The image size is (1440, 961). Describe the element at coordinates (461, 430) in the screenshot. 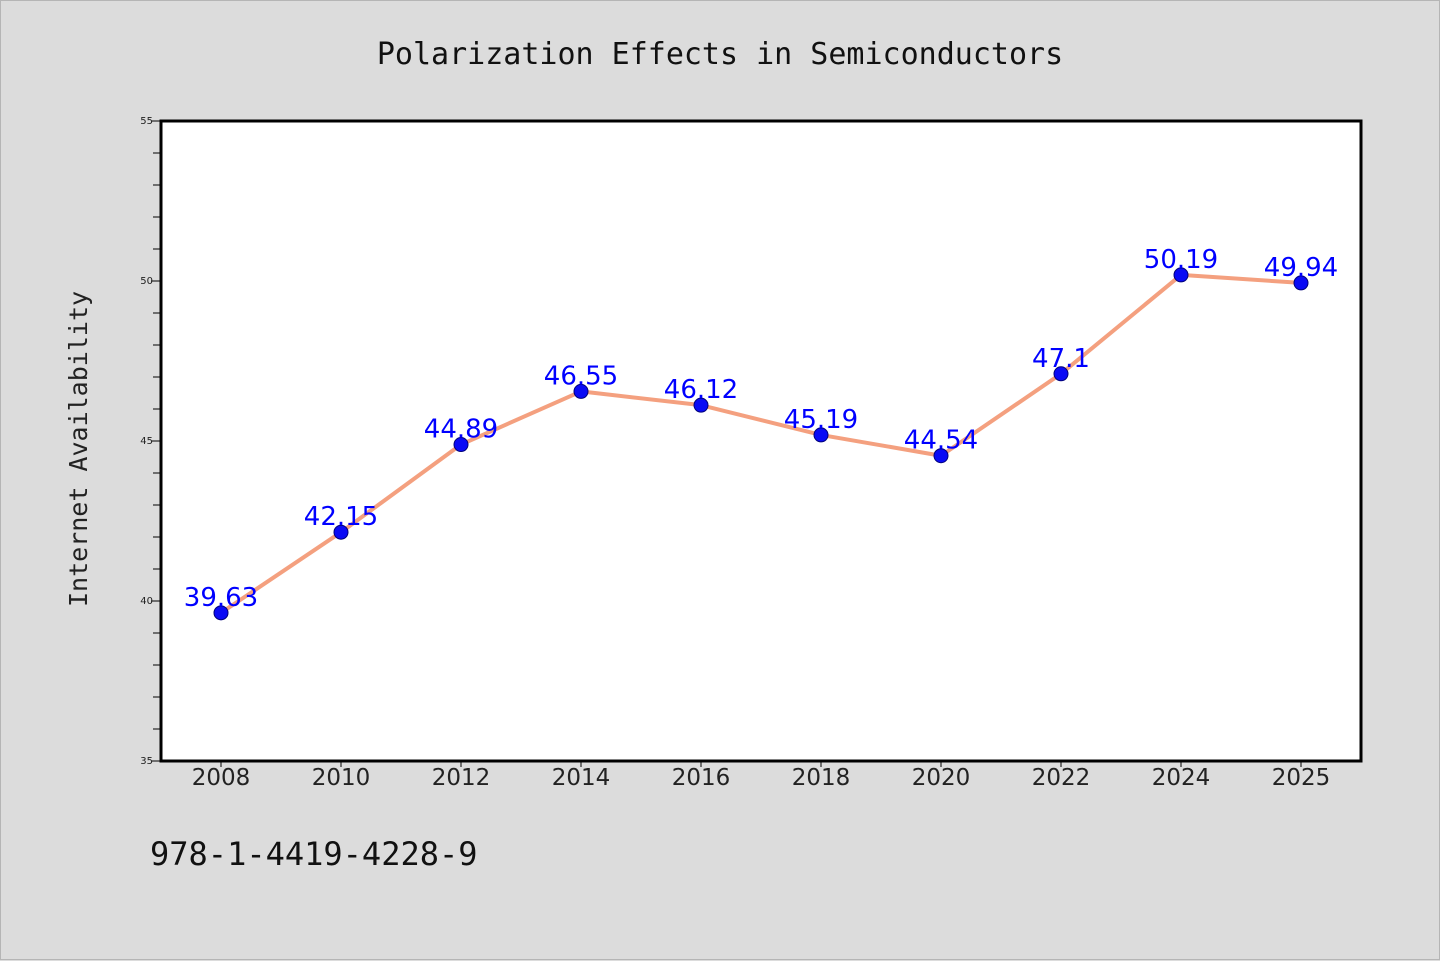

I see `data-label: 44.89` at that location.